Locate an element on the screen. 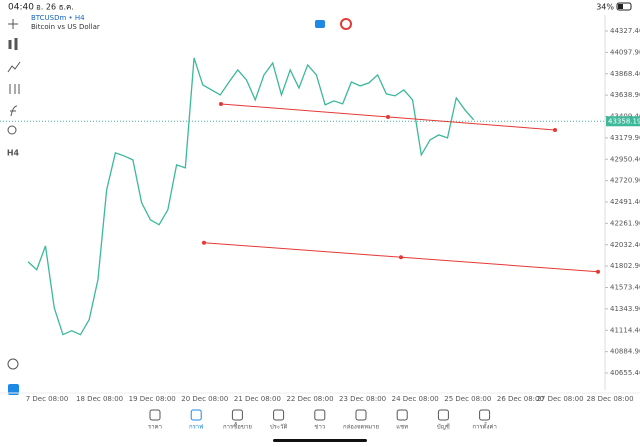 This screenshot has height=447, width=640. y-tick-label: 42950.40 is located at coordinates (625, 159).